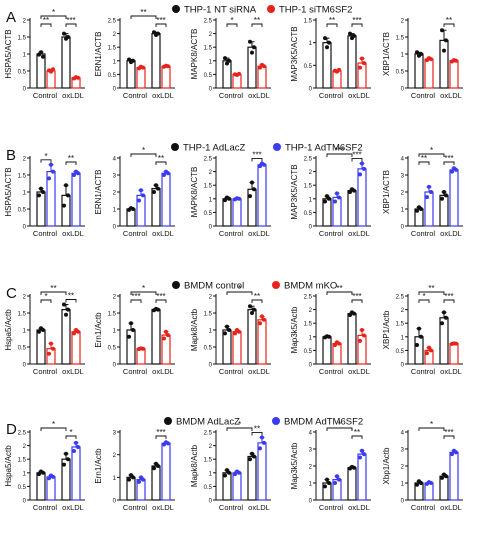 Image resolution: width=482 pixels, height=550 pixels. What do you see at coordinates (134, 470) in the screenshot?
I see `subplot-Ern1/Actb: Ern1/Actb 0 1 2 3 Control oxLDL ***` at bounding box center [134, 470].